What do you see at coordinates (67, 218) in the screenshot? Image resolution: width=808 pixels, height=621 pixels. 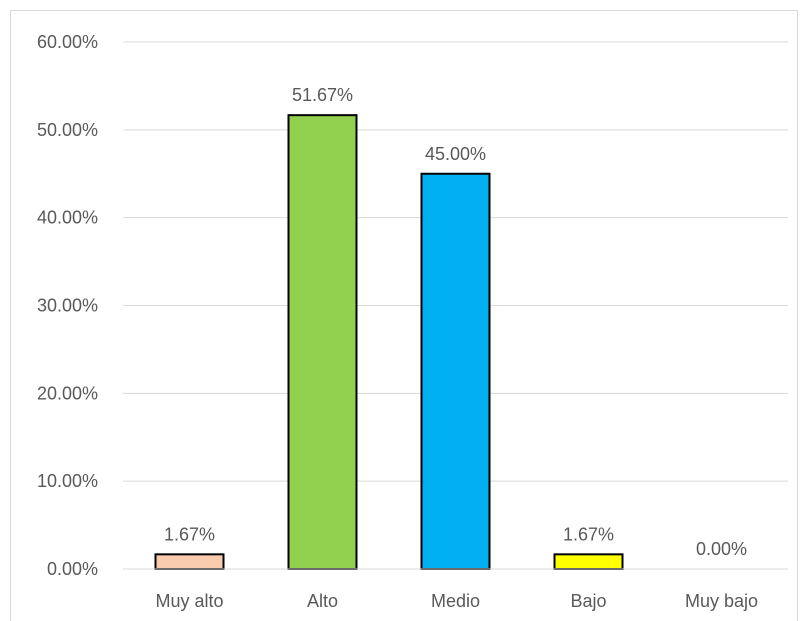 I see `y-tick-label: 40.00%` at bounding box center [67, 218].